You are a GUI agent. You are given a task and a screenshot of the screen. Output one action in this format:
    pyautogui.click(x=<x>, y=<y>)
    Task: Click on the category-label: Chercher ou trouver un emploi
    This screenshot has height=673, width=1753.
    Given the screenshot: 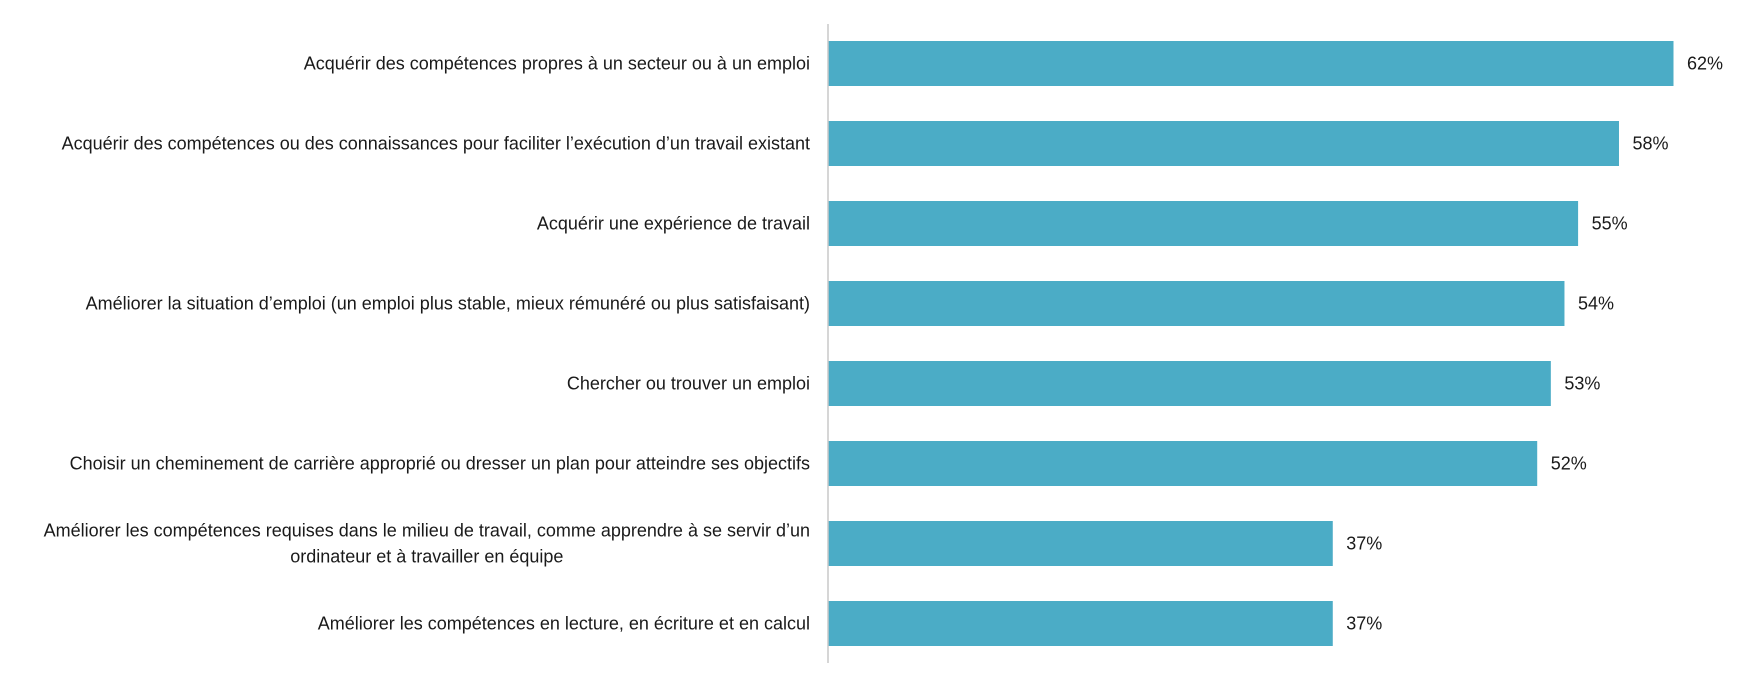 What is the action you would take?
    pyautogui.click(x=688, y=384)
    